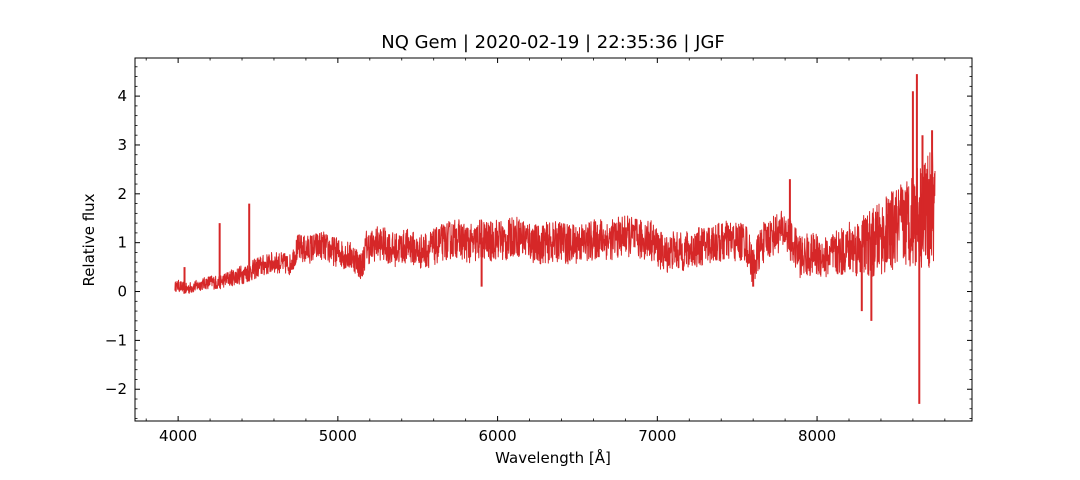  Describe the element at coordinates (122, 145) in the screenshot. I see `y-tick-label: 3` at that location.